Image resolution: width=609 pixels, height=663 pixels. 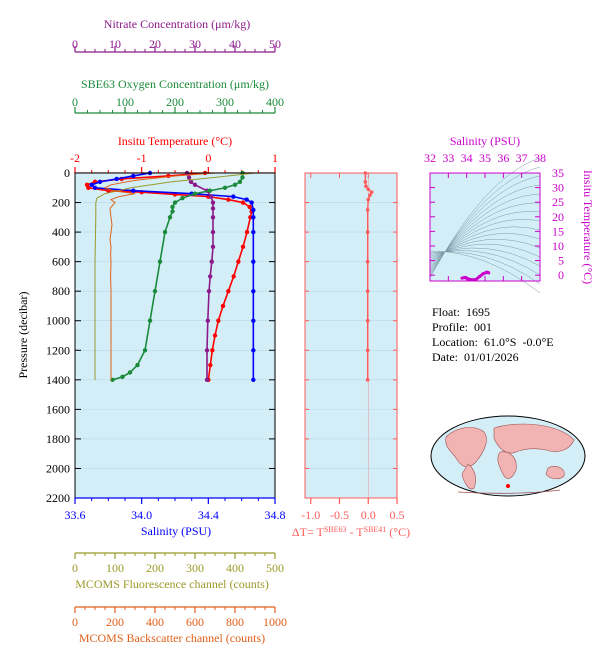 What do you see at coordinates (115, 44) in the screenshot?
I see `nitrate-tick-label: 10` at bounding box center [115, 44].